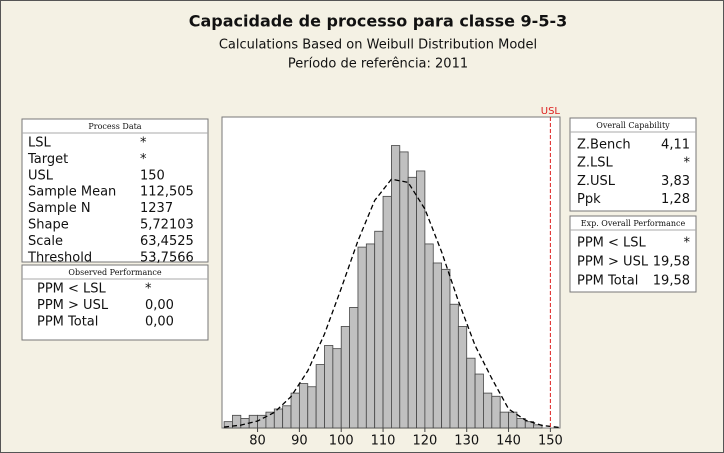 This screenshot has height=453, width=724. Describe the element at coordinates (466, 441) in the screenshot. I see `x-tick-label: 130` at that location.